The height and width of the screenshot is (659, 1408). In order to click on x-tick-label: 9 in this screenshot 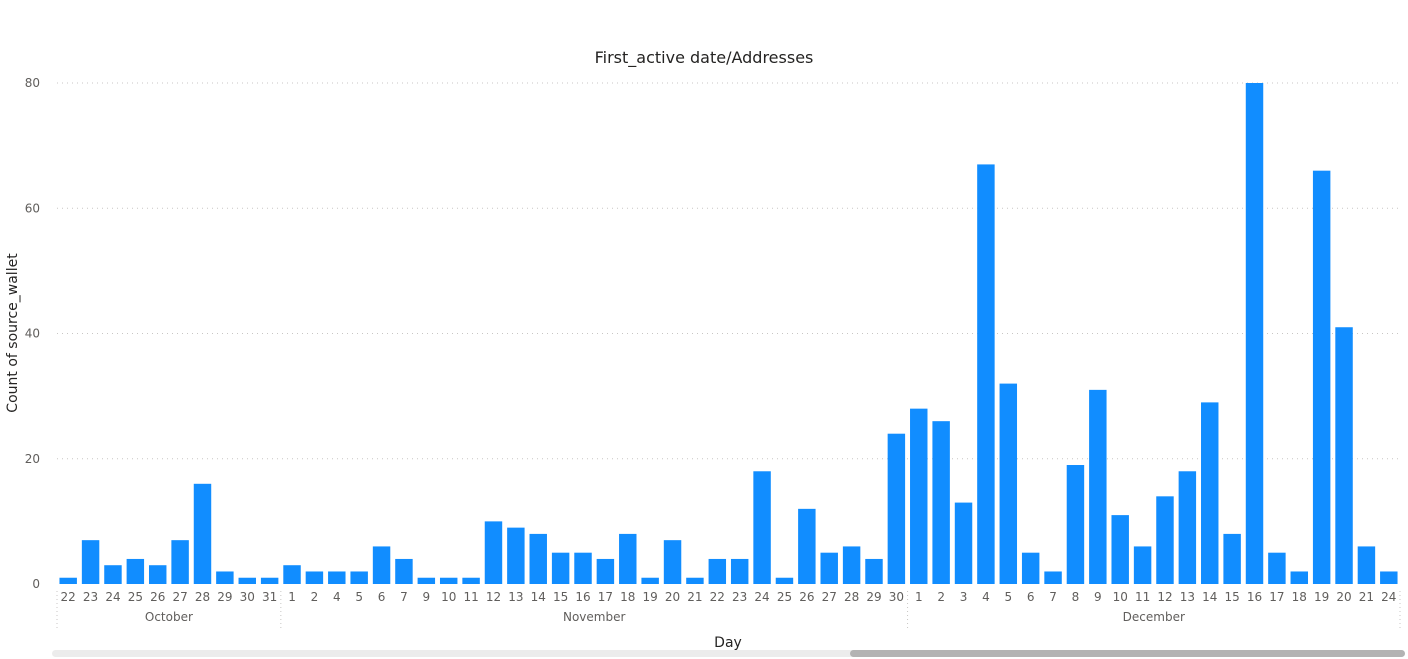, I will do `click(1098, 597)`.